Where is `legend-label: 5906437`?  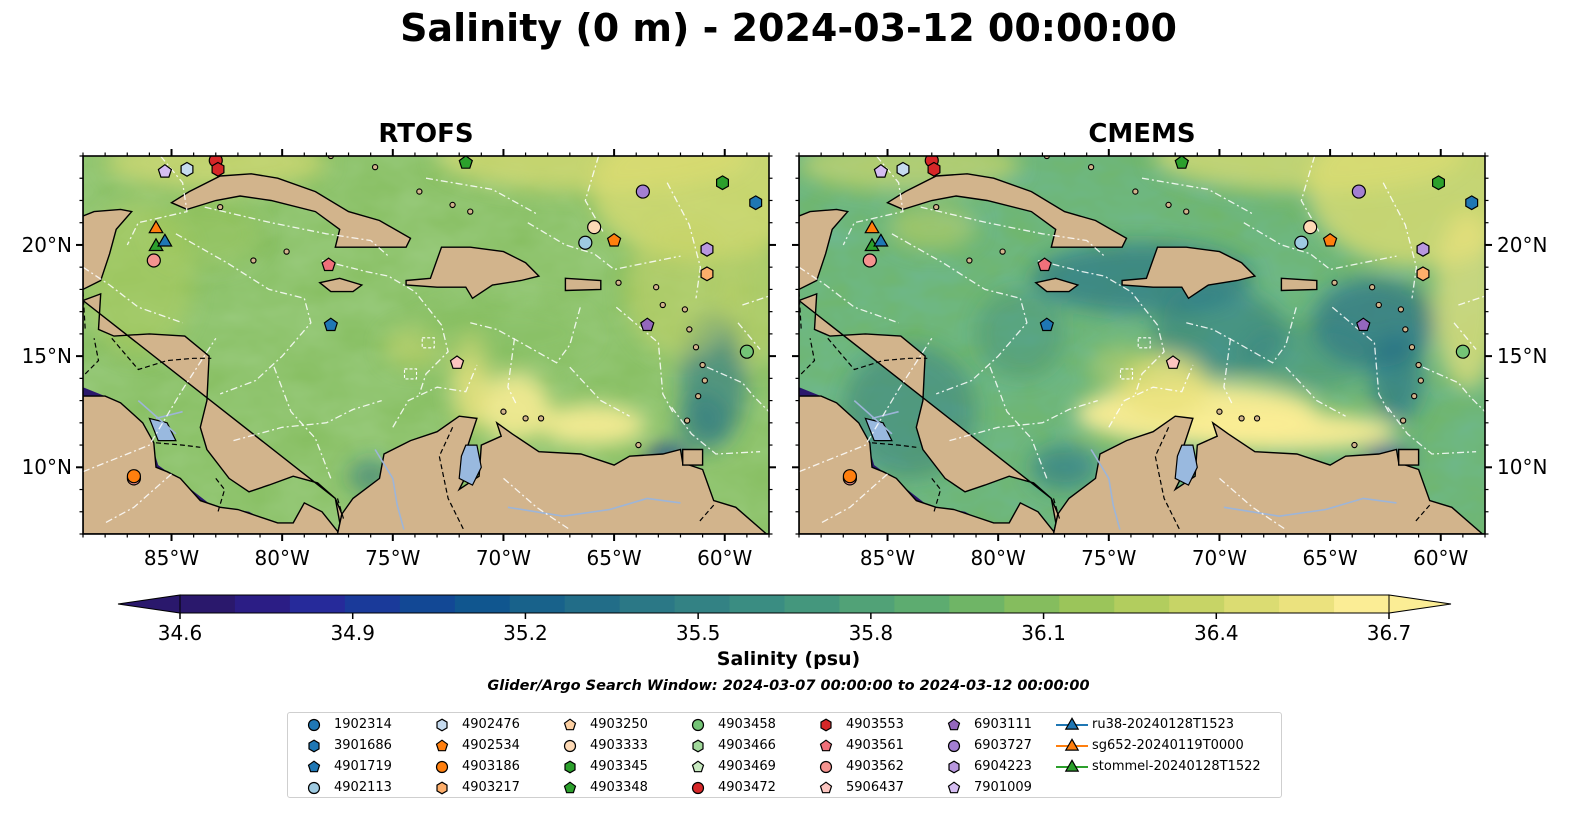
legend-label: 5906437 is located at coordinates (875, 787).